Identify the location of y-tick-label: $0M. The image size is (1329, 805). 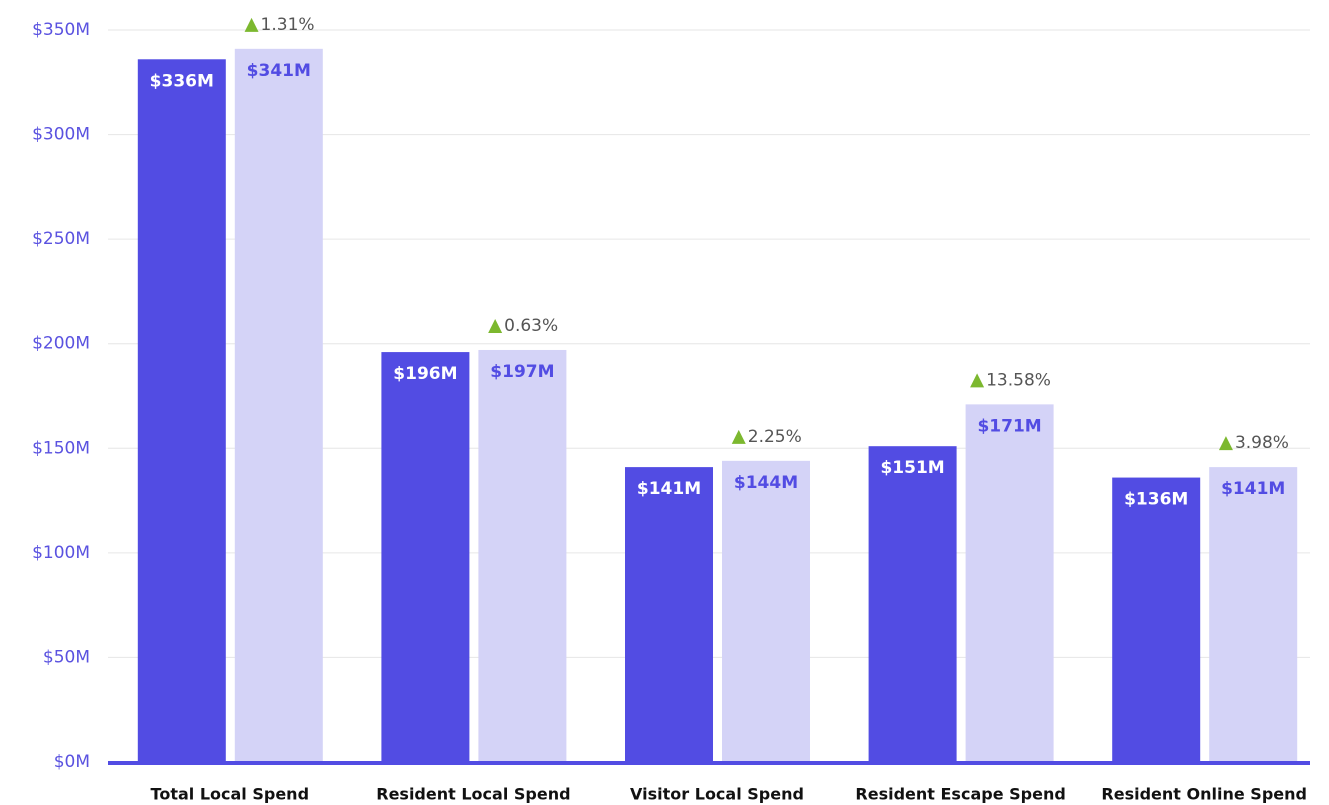
(72, 762).